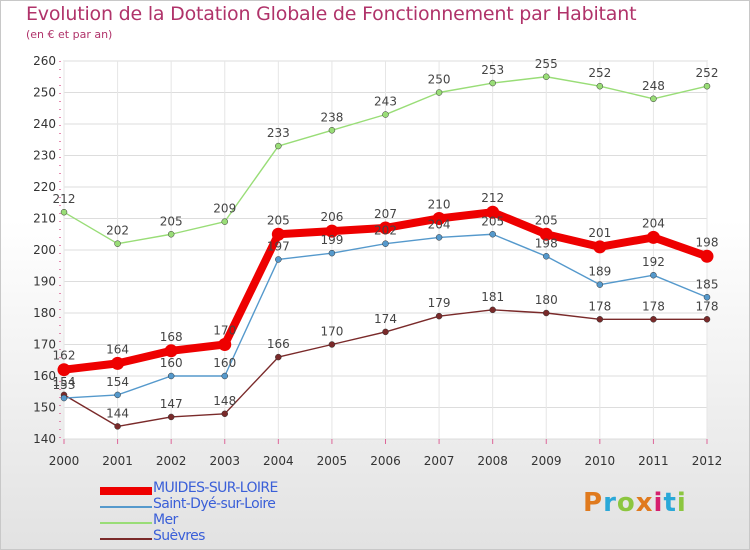 The height and width of the screenshot is (550, 750). I want to click on x-tick-label: 2000, so click(64, 461).